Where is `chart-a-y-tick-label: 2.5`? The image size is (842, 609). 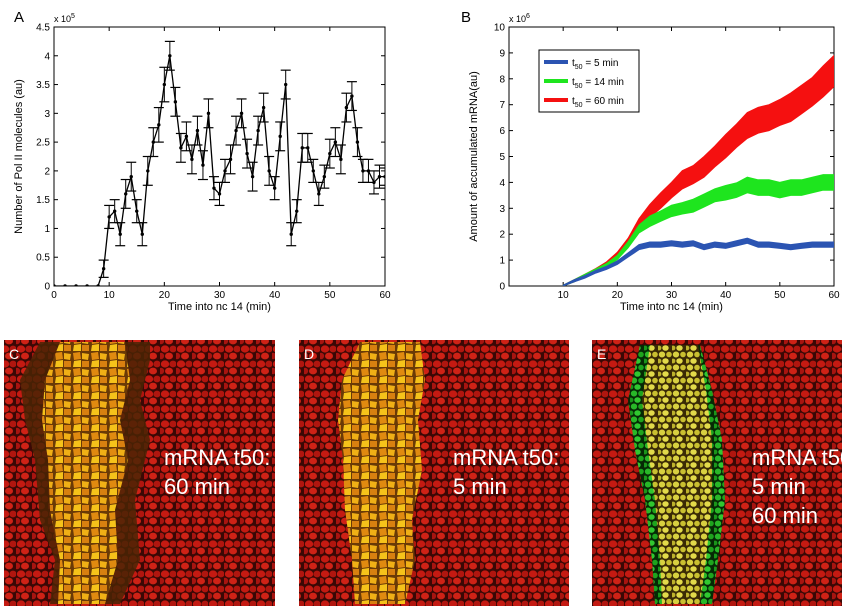 chart-a-y-tick-label: 2.5 is located at coordinates (43, 143).